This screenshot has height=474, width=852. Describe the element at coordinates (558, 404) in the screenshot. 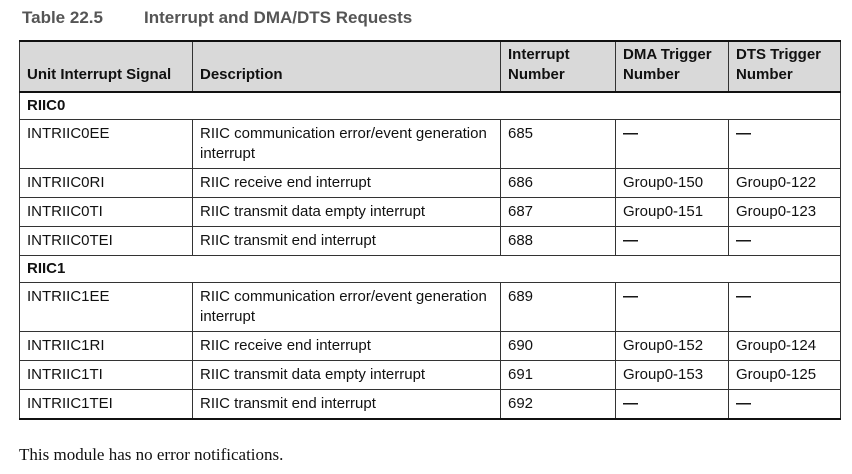

I see `cell-interrupt-number: 692` at that location.